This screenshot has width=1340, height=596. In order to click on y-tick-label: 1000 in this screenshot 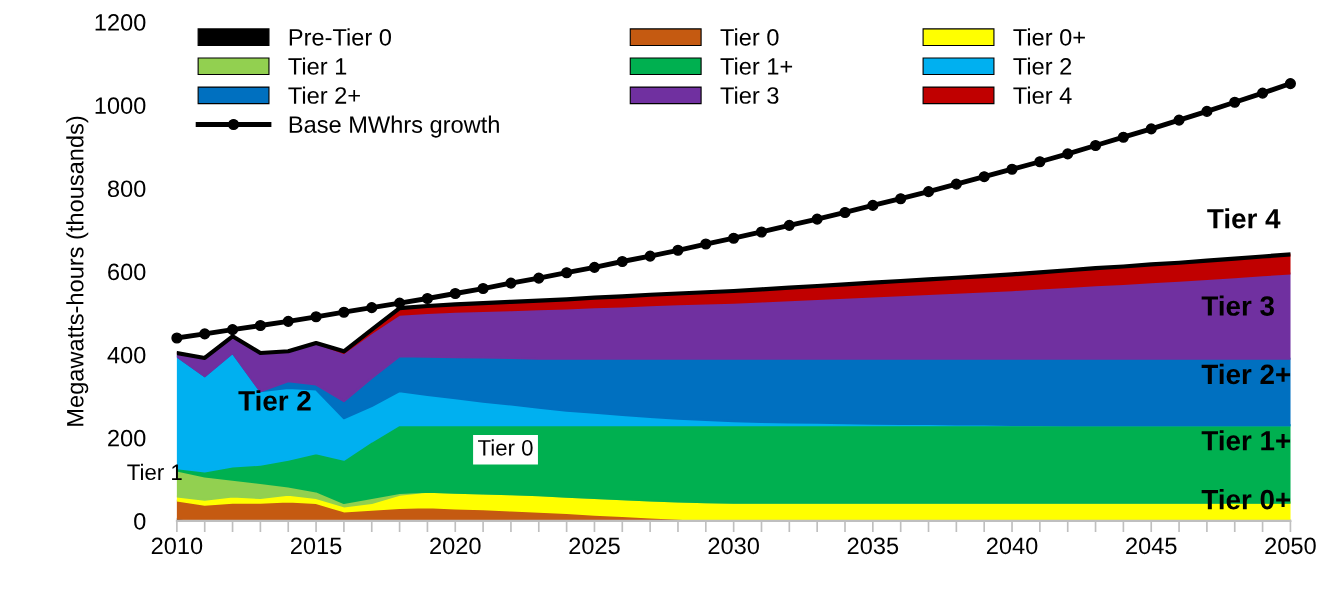, I will do `click(120, 105)`.